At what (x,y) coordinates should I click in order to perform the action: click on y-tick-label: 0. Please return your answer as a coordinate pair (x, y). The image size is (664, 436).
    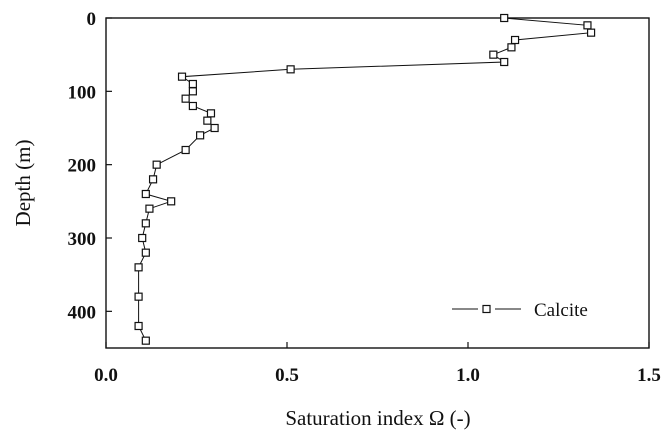
    Looking at the image, I should click on (92, 19).